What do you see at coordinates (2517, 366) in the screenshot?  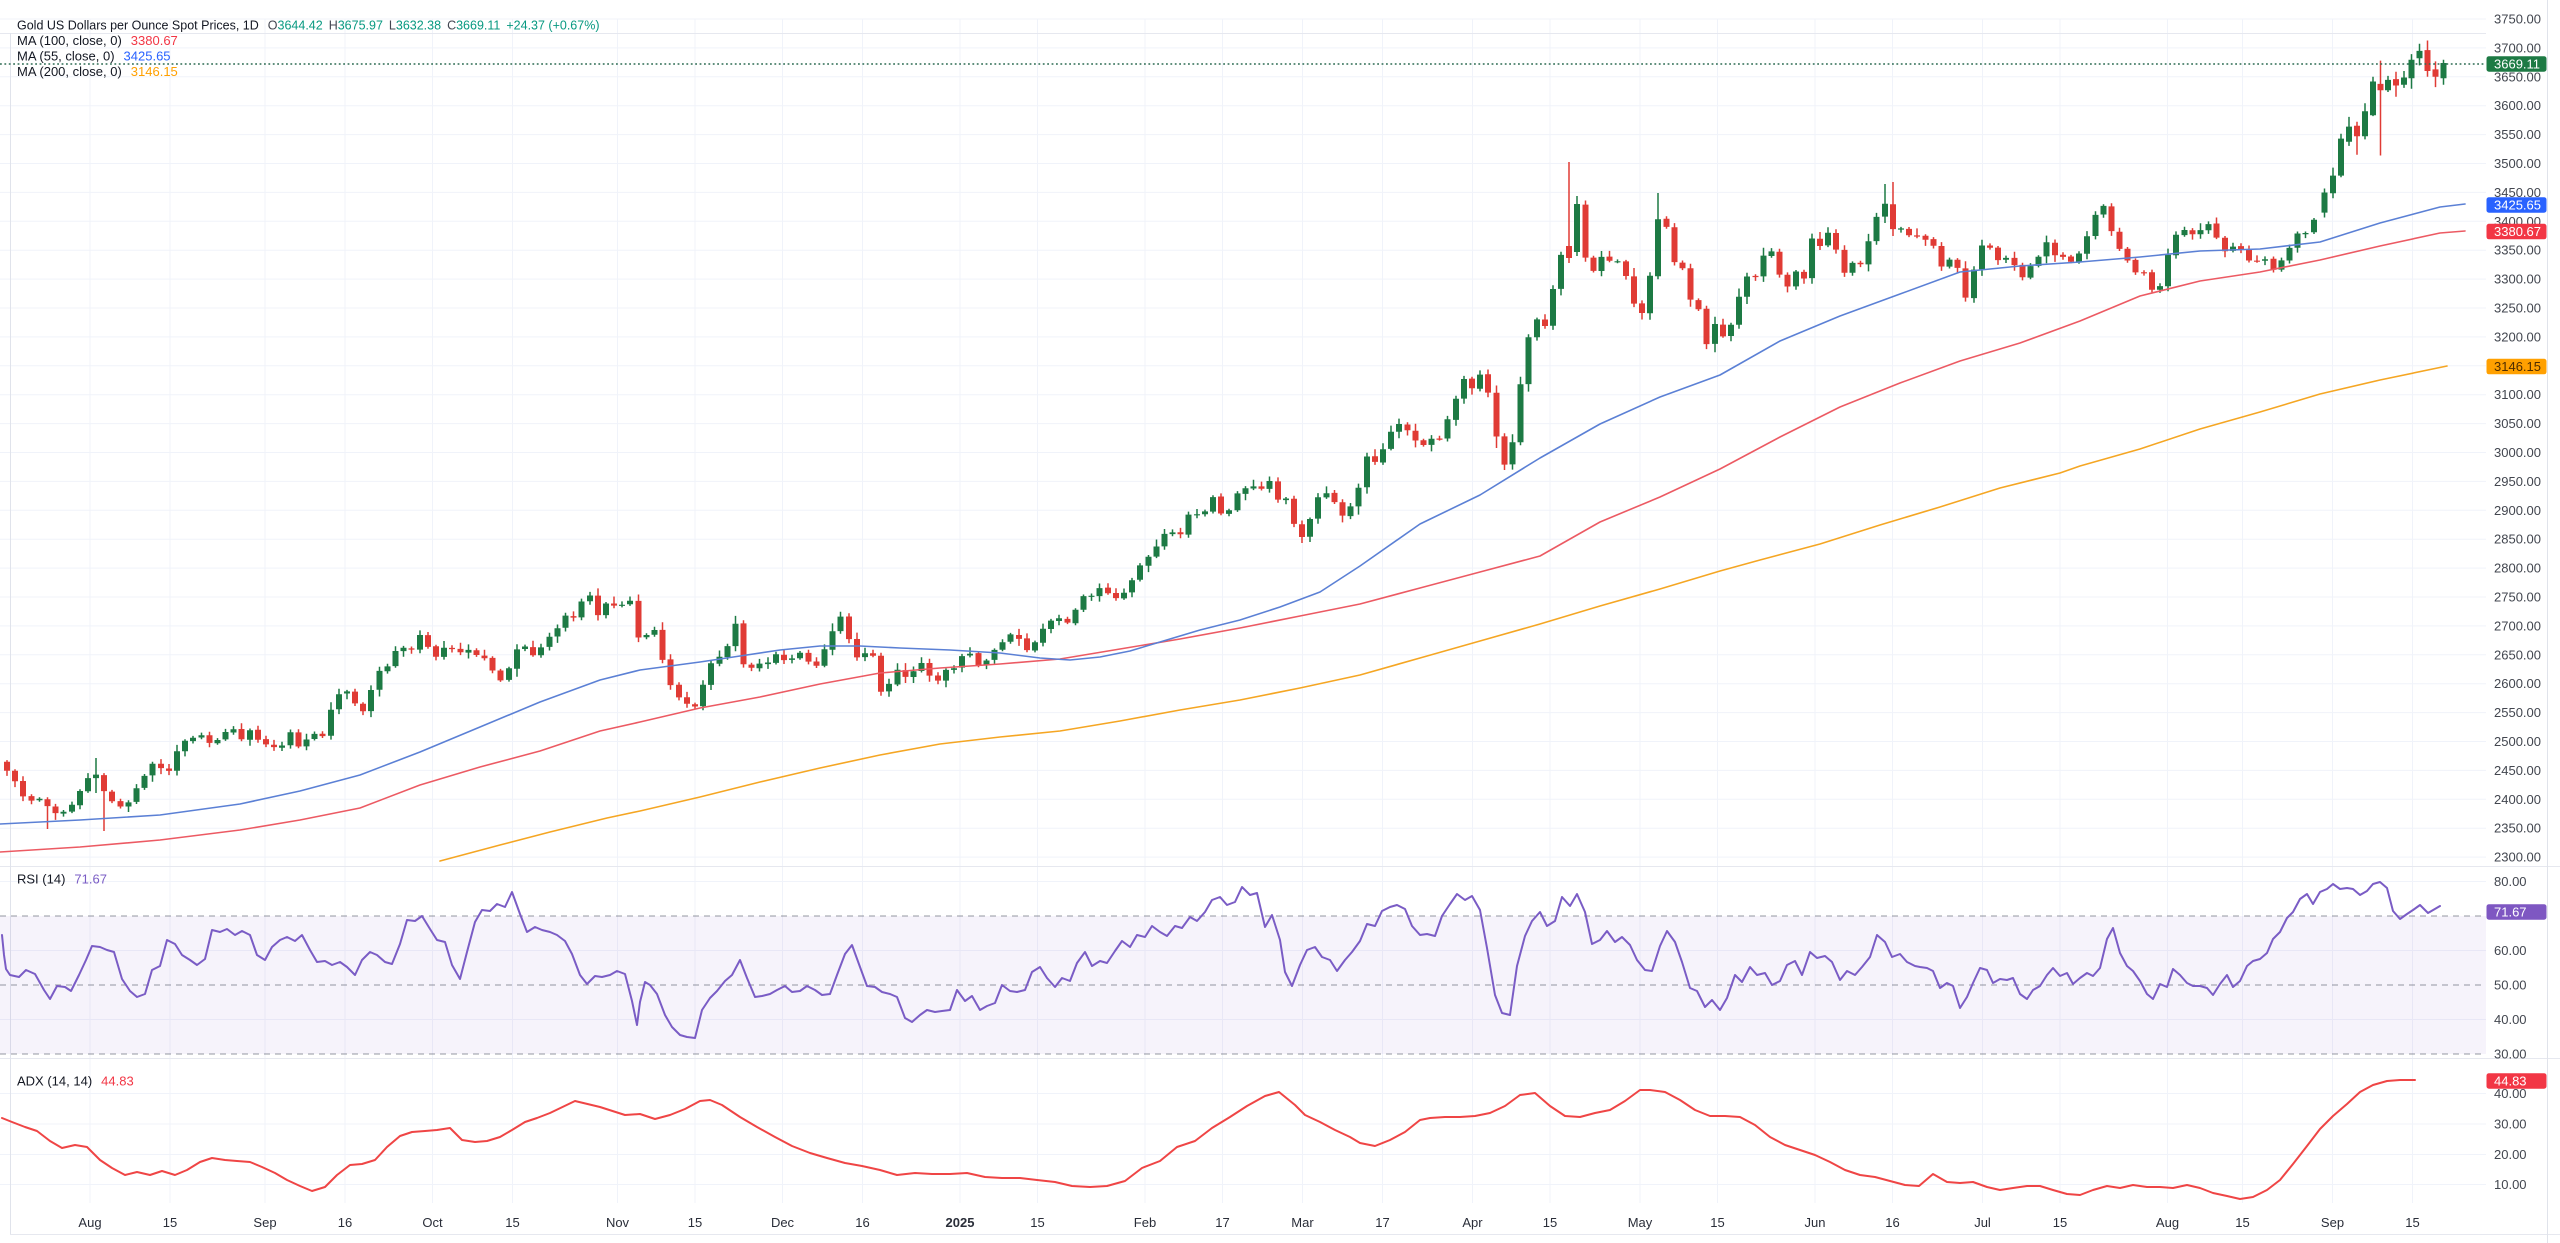 I see `svg-text: 3146.15` at bounding box center [2517, 366].